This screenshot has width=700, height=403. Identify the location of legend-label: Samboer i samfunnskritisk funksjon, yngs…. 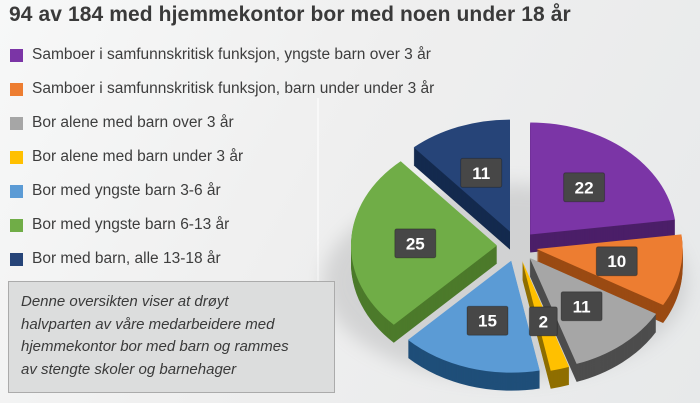
(231, 54).